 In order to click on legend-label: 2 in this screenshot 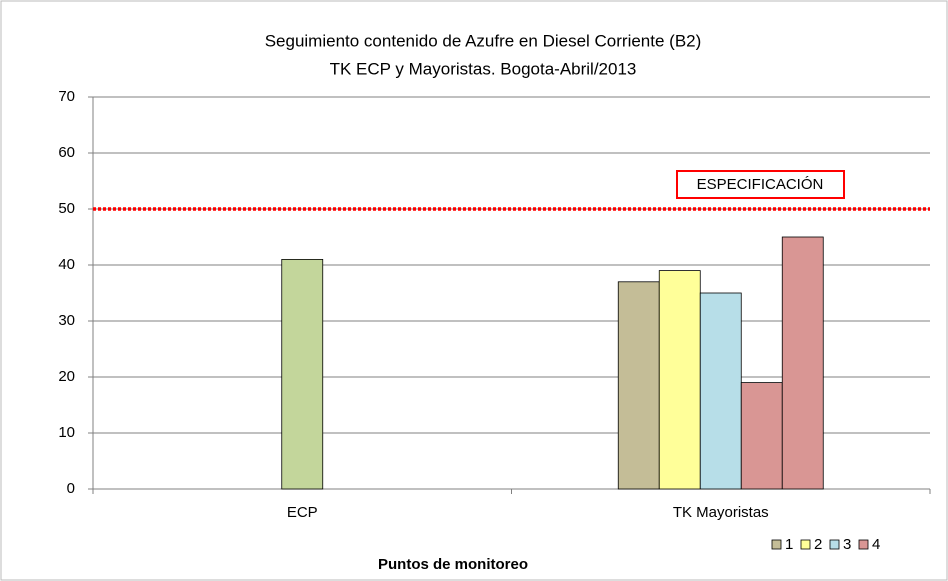, I will do `click(818, 544)`.